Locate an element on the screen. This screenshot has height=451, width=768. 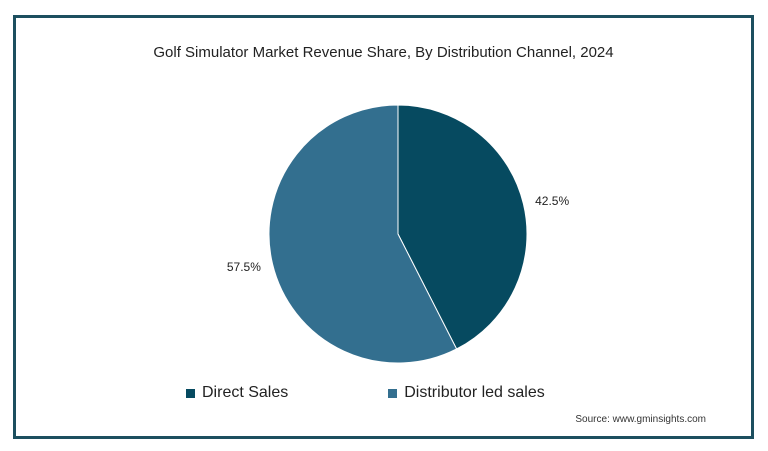
source-note: Source: www.gminsights.com is located at coordinates (640, 419).